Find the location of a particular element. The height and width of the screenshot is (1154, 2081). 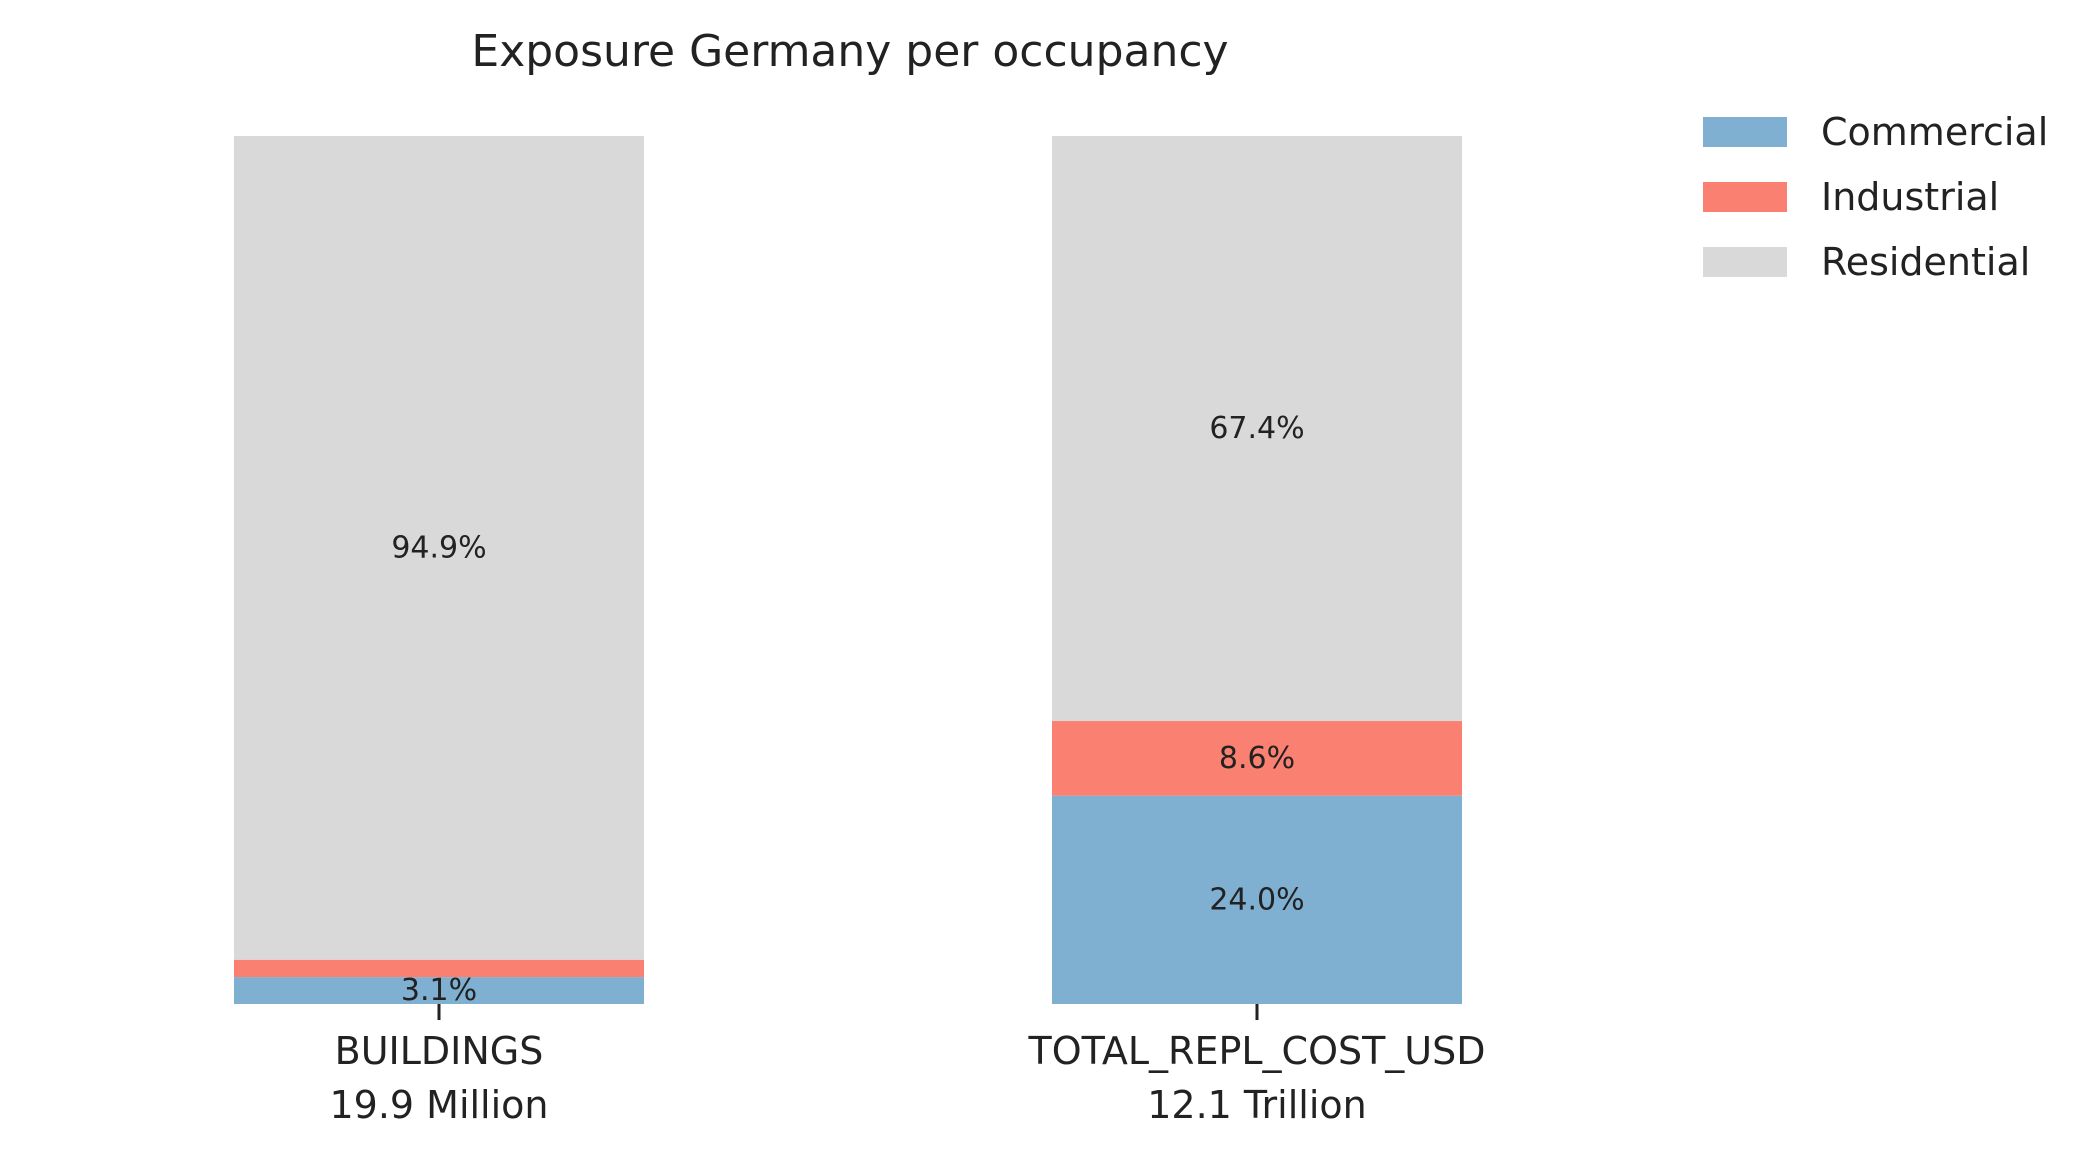

bar-buildings-commercial is located at coordinates (439, 990).